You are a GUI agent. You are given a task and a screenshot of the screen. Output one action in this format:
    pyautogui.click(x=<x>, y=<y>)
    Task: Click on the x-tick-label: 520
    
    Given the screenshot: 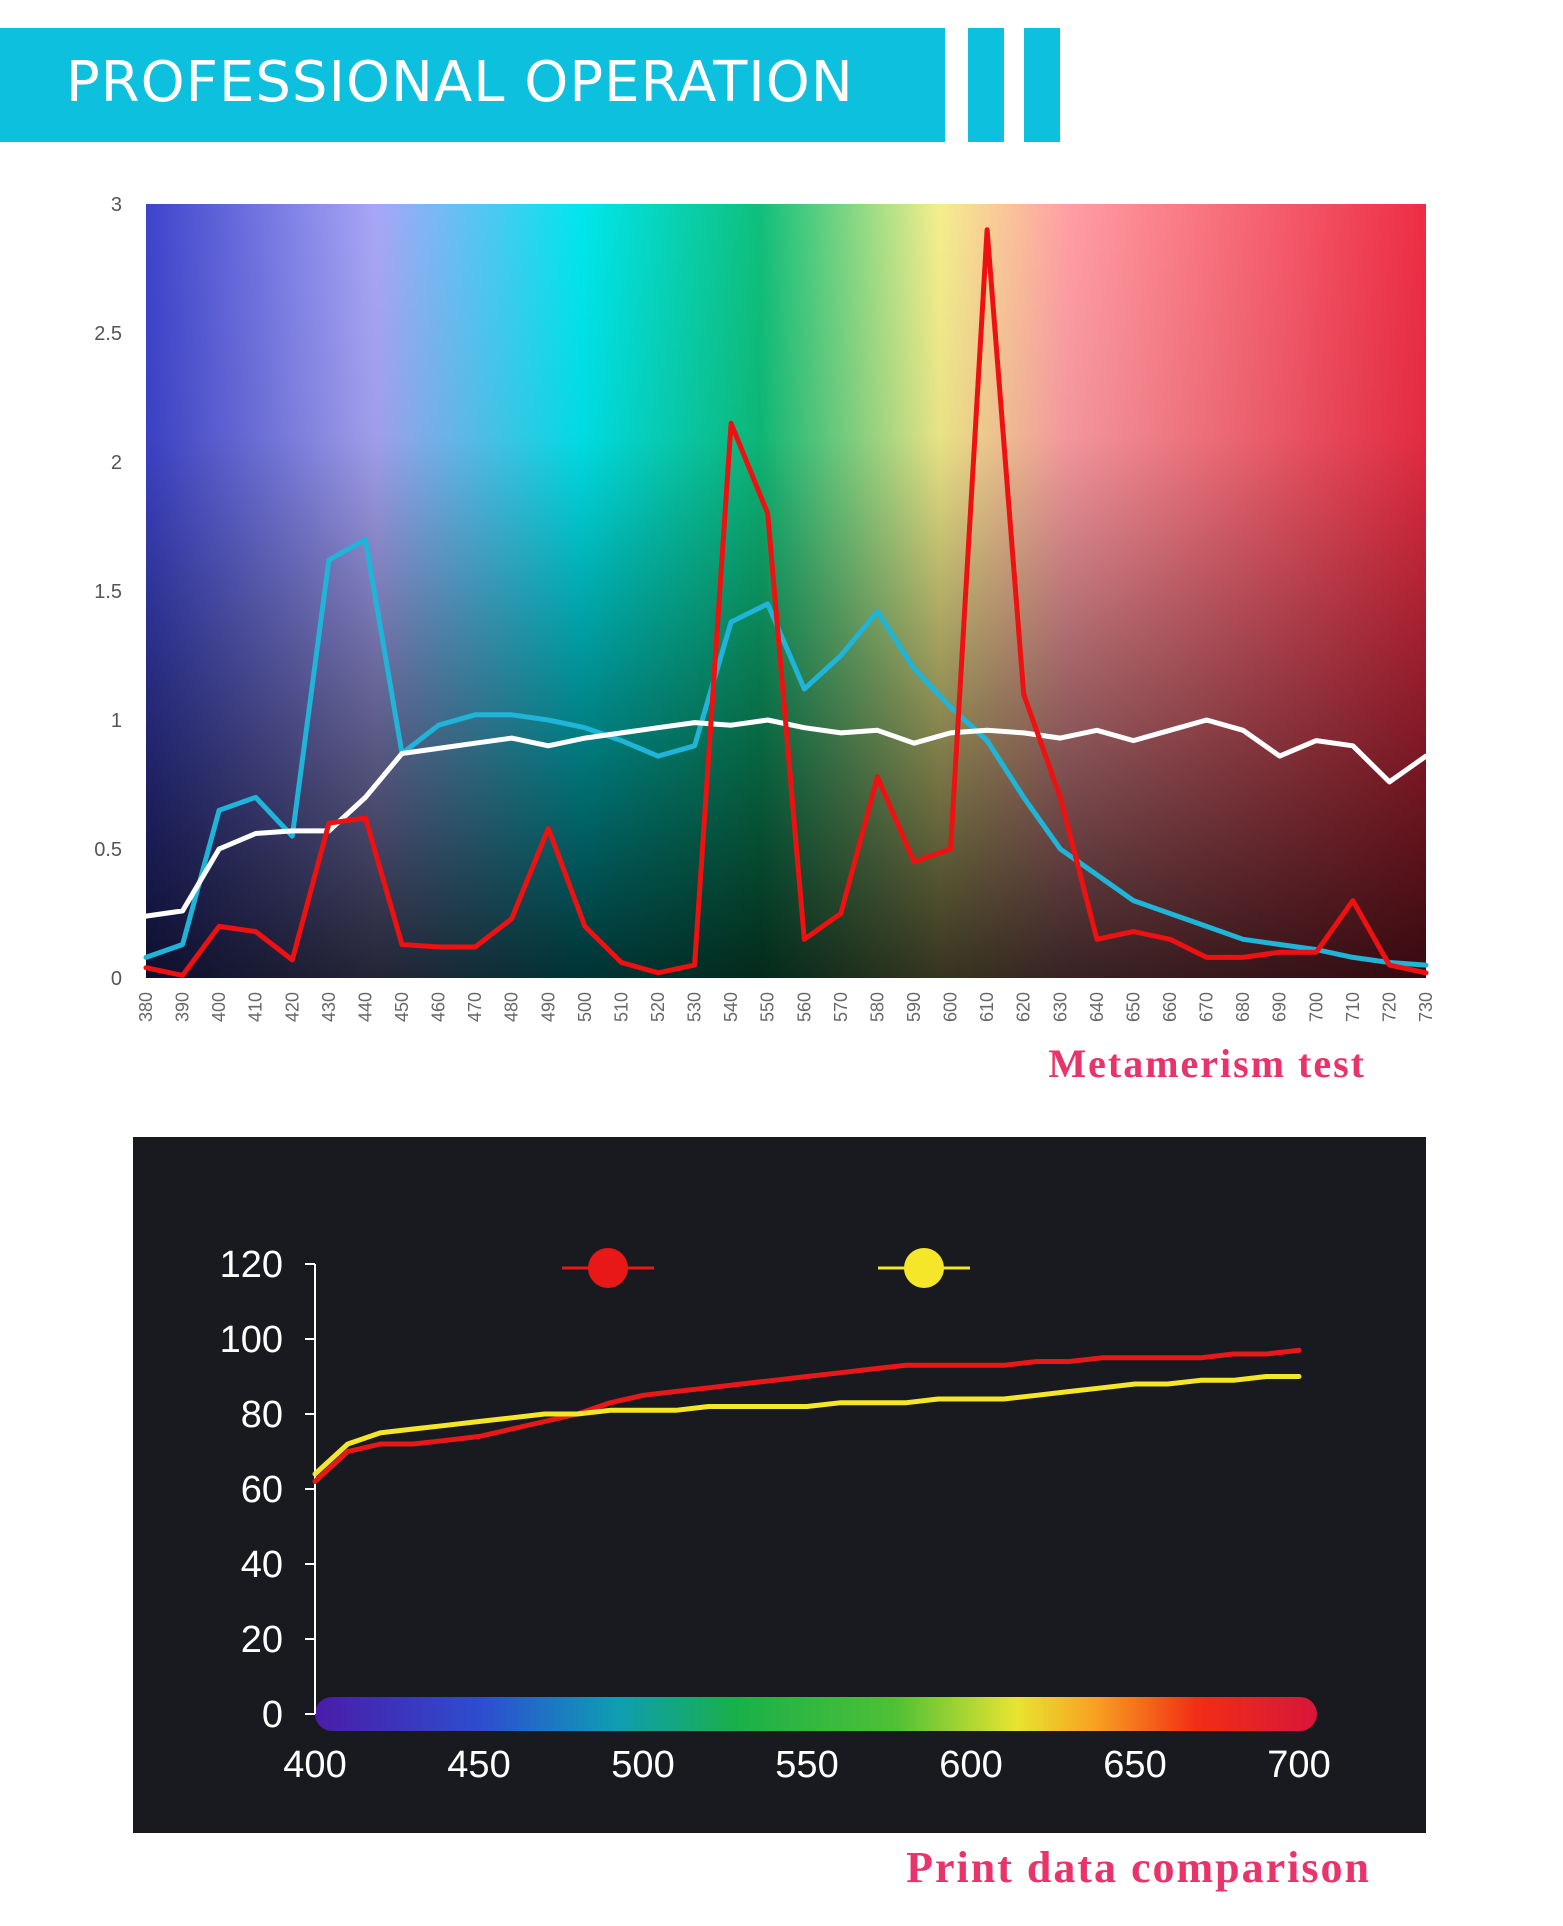 What is the action you would take?
    pyautogui.click(x=658, y=1007)
    